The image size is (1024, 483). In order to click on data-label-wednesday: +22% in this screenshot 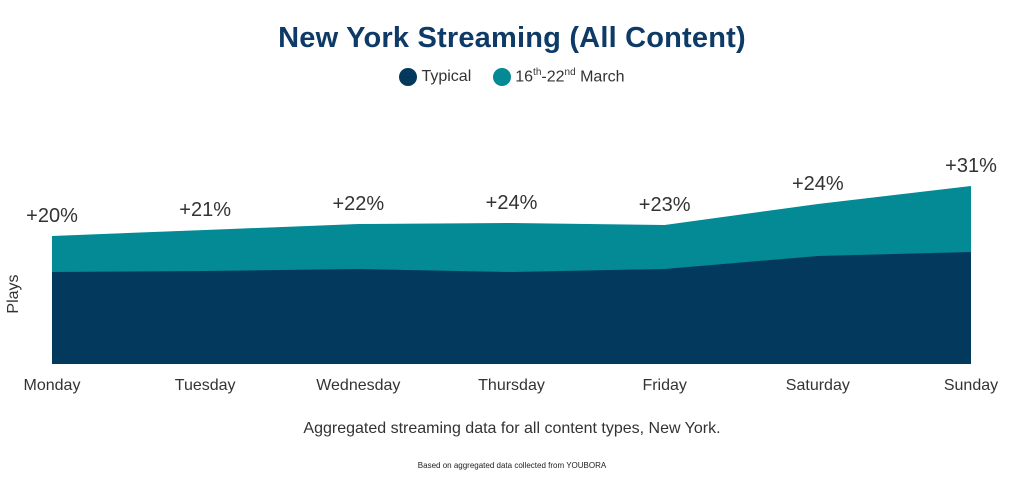, I will do `click(358, 204)`.